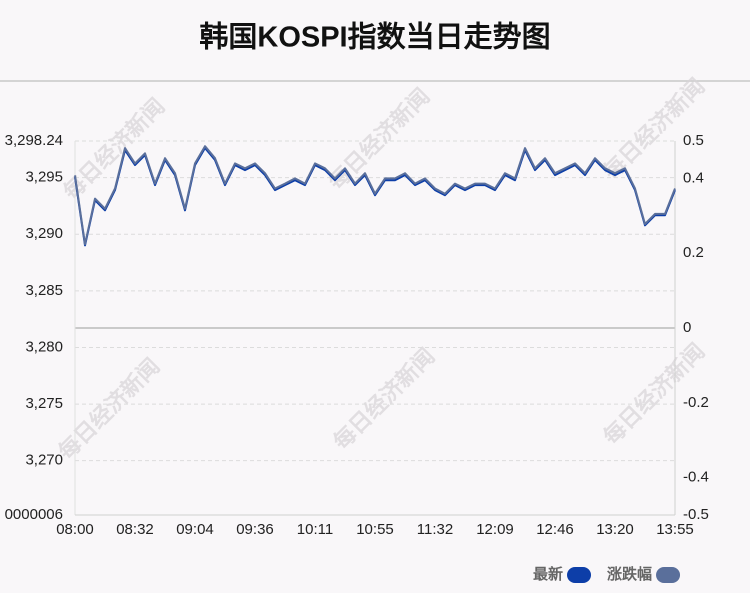  Describe the element at coordinates (696, 477) in the screenshot. I see `y2-tick-label: -0.4` at that location.